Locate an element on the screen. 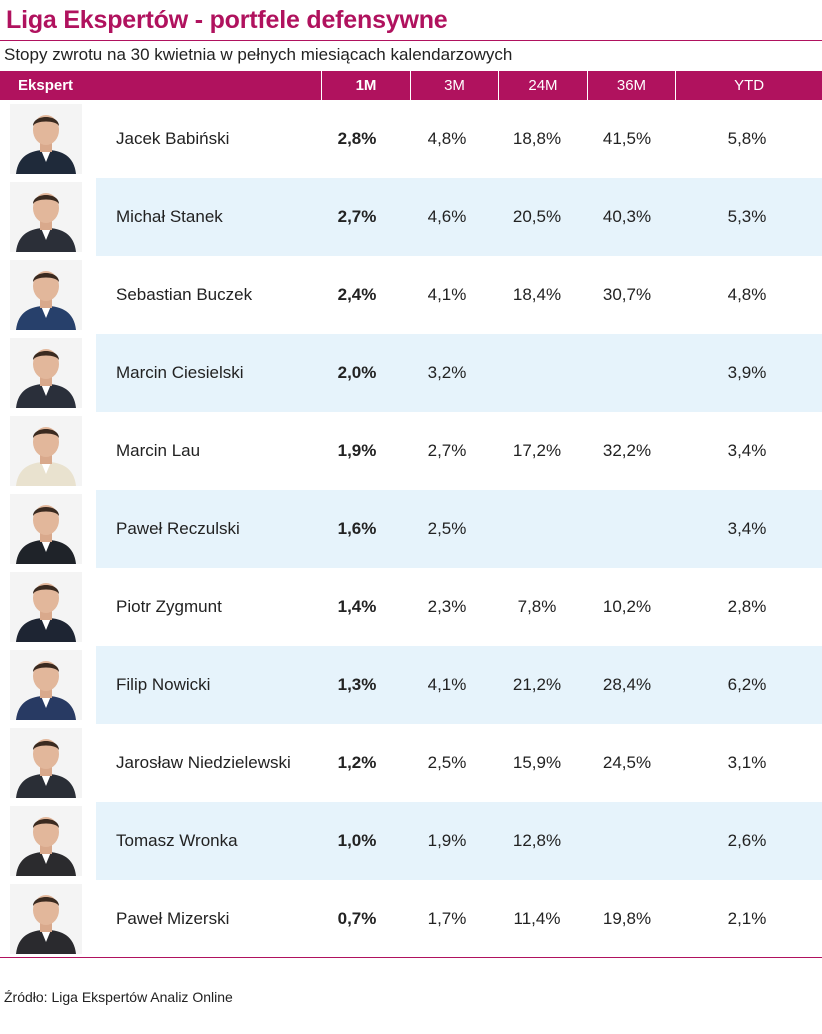  expert-cell: Paweł Reczulski is located at coordinates (156, 529).